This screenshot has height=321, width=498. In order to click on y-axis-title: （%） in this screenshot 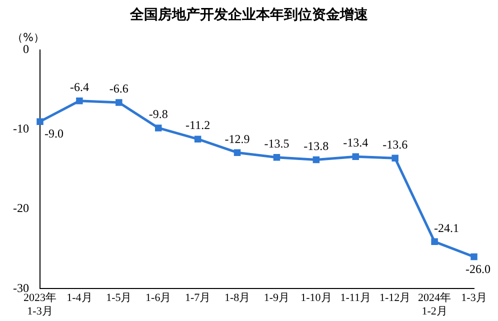, I will do `click(28, 37)`.